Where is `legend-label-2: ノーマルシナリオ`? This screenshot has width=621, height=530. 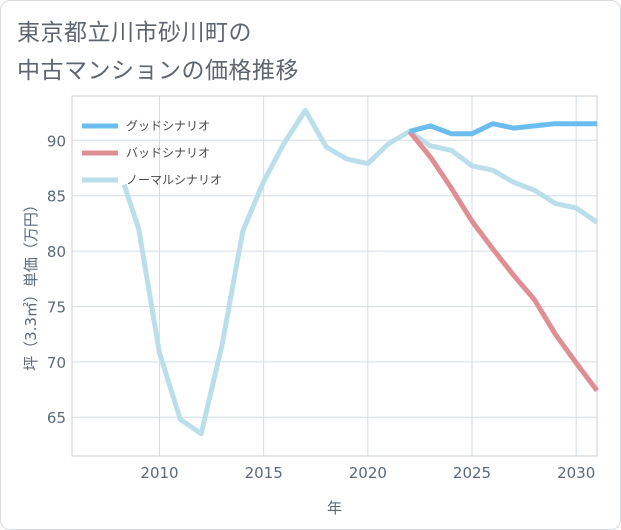 legend-label-2: ノーマルシナリオ is located at coordinates (174, 180).